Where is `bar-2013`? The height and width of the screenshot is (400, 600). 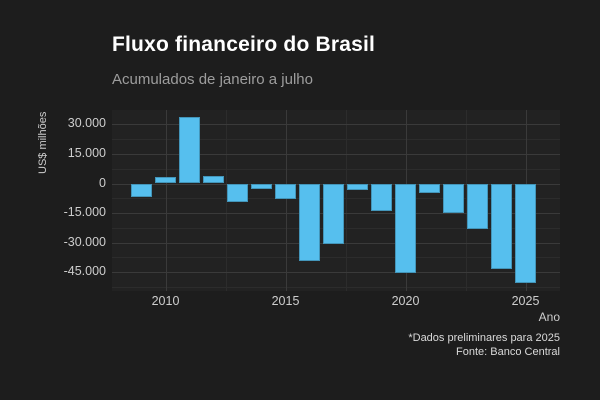 bar-2013 is located at coordinates (237, 193).